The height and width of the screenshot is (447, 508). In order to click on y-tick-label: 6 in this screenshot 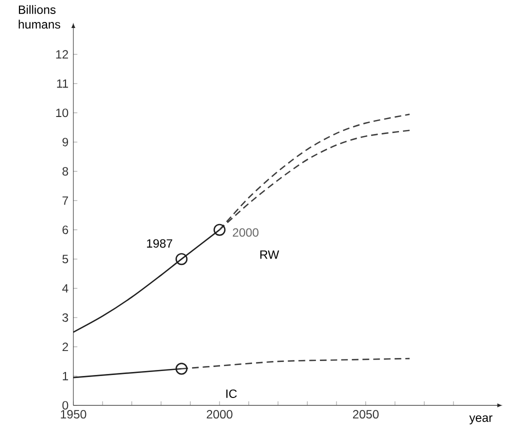, I will do `click(65, 230)`.